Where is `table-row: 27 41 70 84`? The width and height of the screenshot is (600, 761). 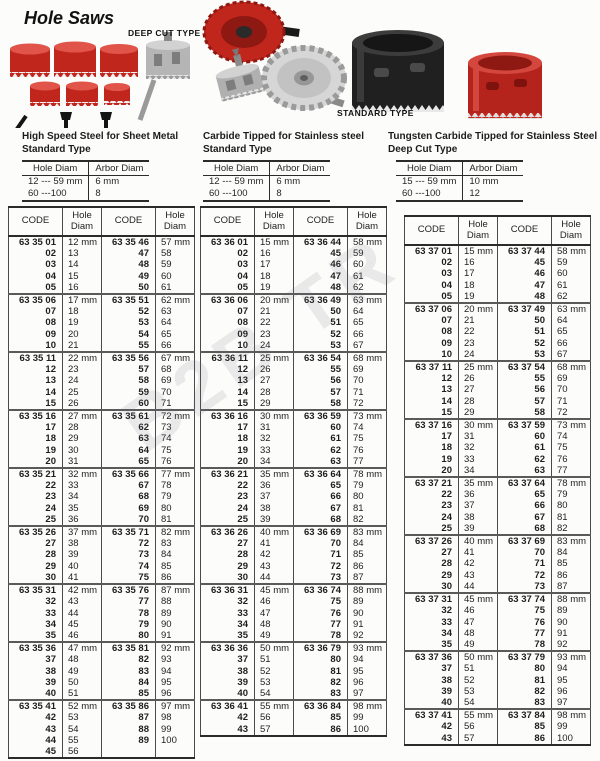
table-row: 27 41 70 84 is located at coordinates (293, 544).